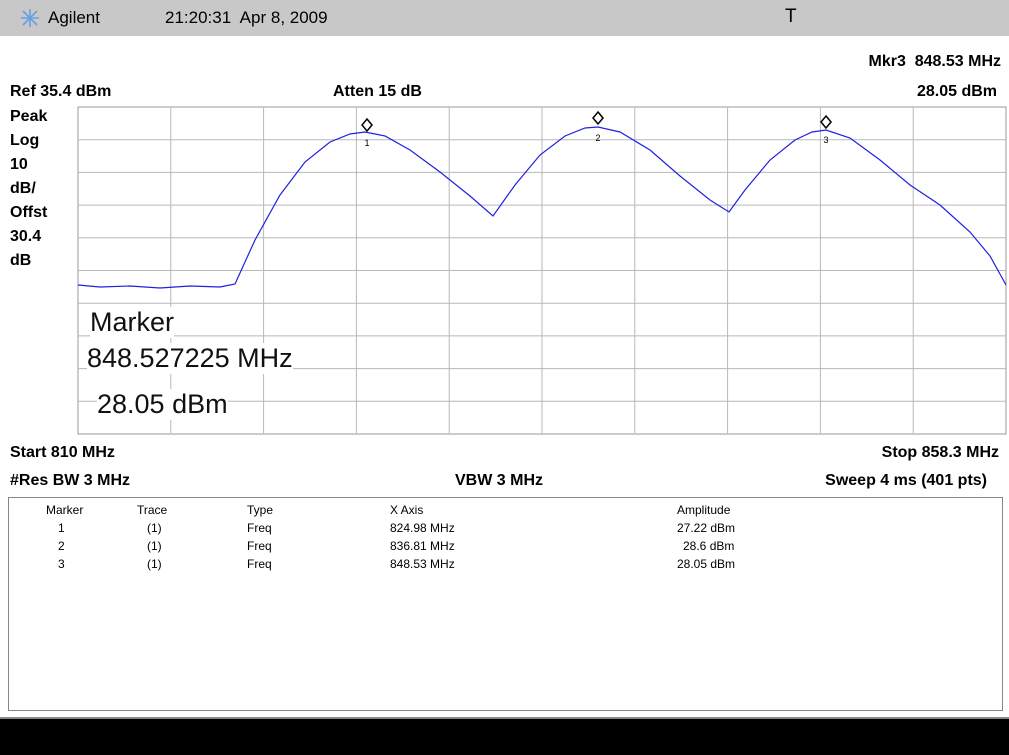 This screenshot has width=1009, height=755. What do you see at coordinates (934, 61) in the screenshot?
I see `marker-freq: Mkr3 848.53 MHz` at bounding box center [934, 61].